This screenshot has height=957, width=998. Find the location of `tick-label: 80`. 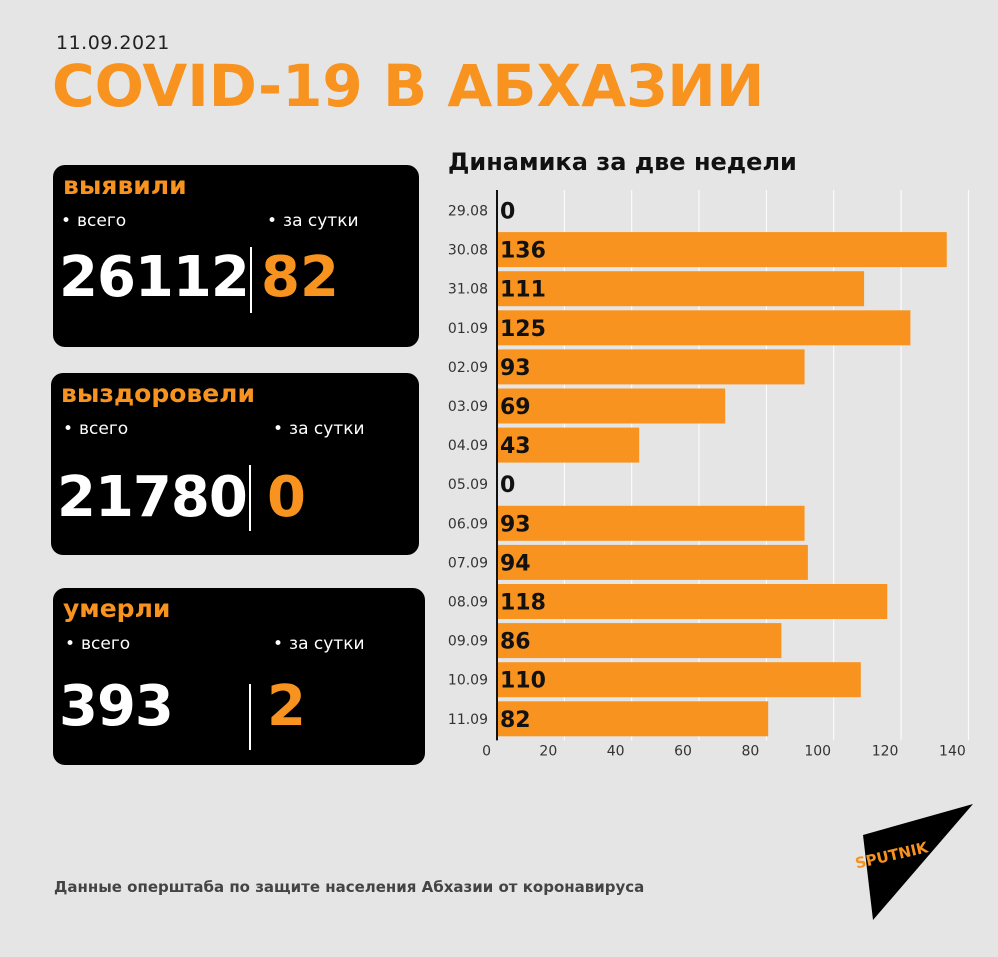

tick-label: 80 is located at coordinates (750, 751).